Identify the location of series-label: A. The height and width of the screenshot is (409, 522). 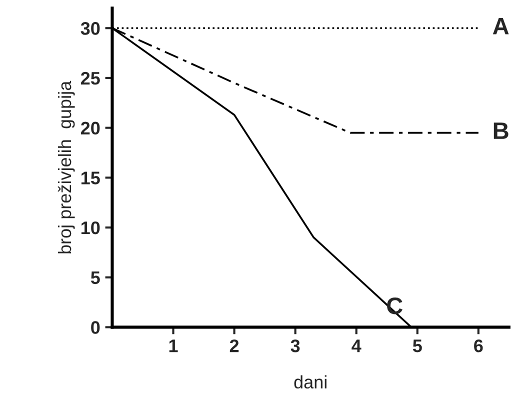
(500, 26).